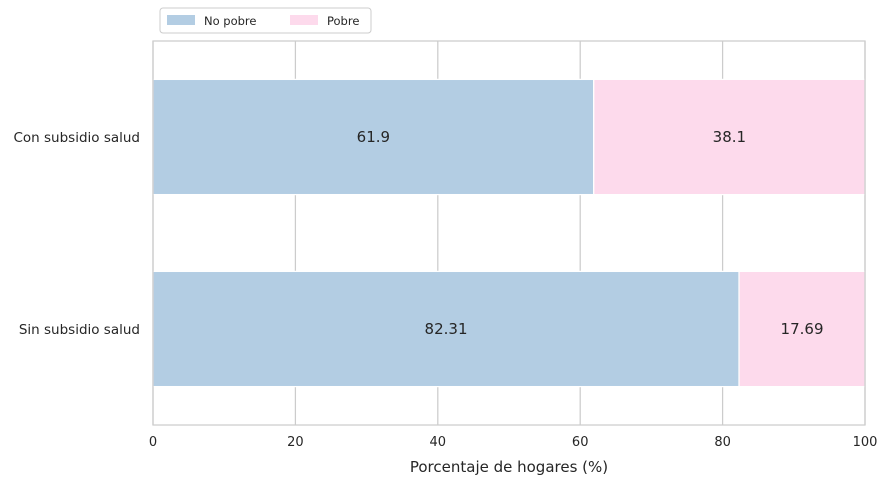 Image resolution: width=888 pixels, height=483 pixels. Describe the element at coordinates (79, 330) in the screenshot. I see `y-tick-label-2: Sin subsidio salud` at that location.